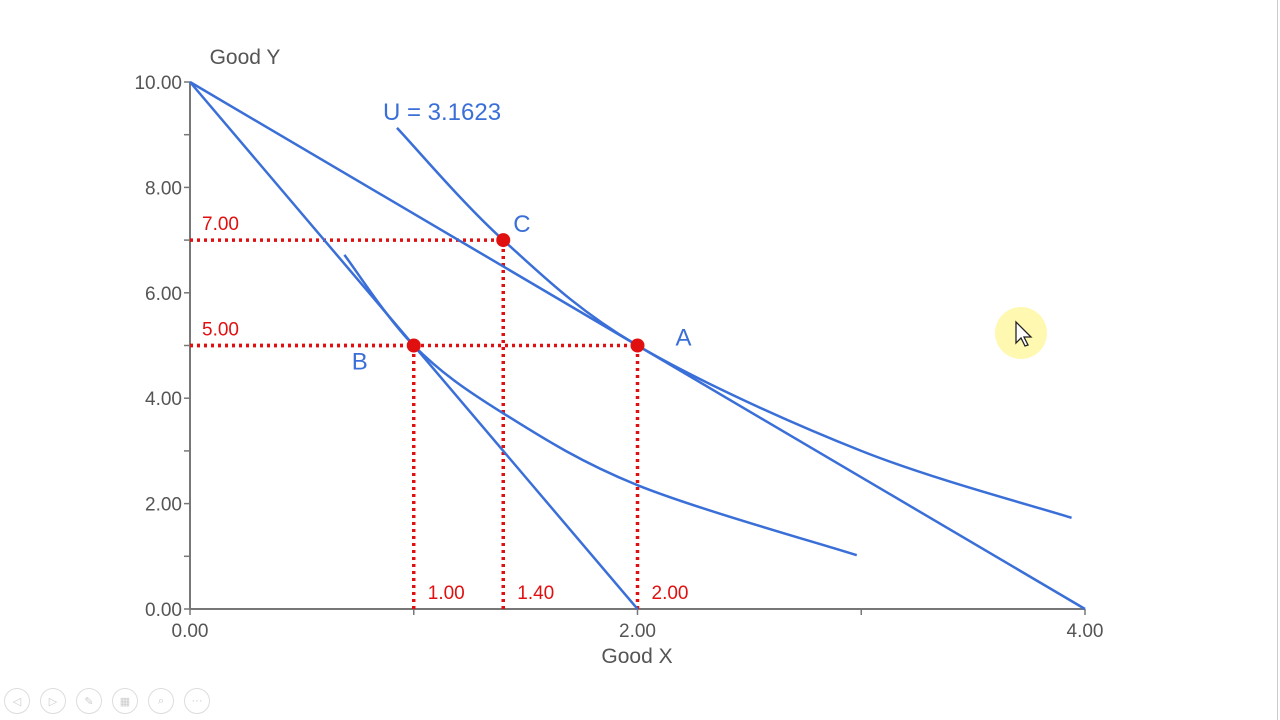 Image resolution: width=1280 pixels, height=720 pixels. I want to click on x-axis-label: Good X, so click(636, 656).